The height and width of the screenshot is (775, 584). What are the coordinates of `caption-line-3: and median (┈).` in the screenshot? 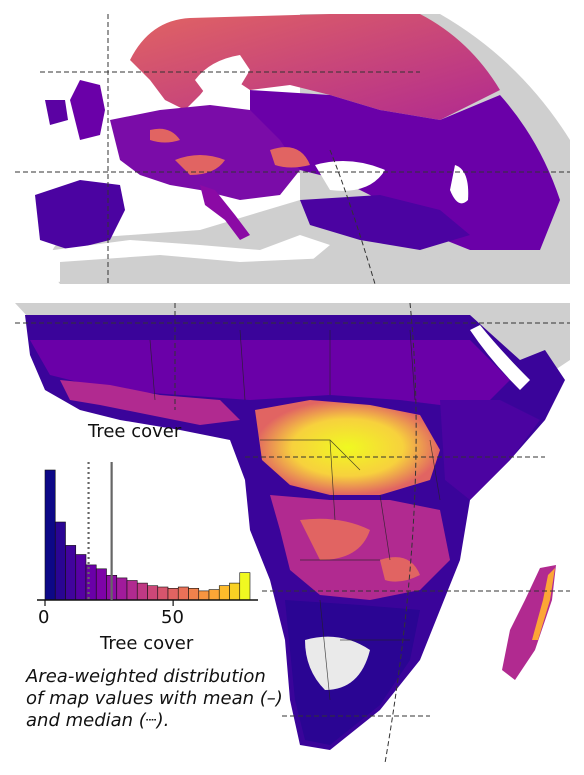 It's located at (98, 720).